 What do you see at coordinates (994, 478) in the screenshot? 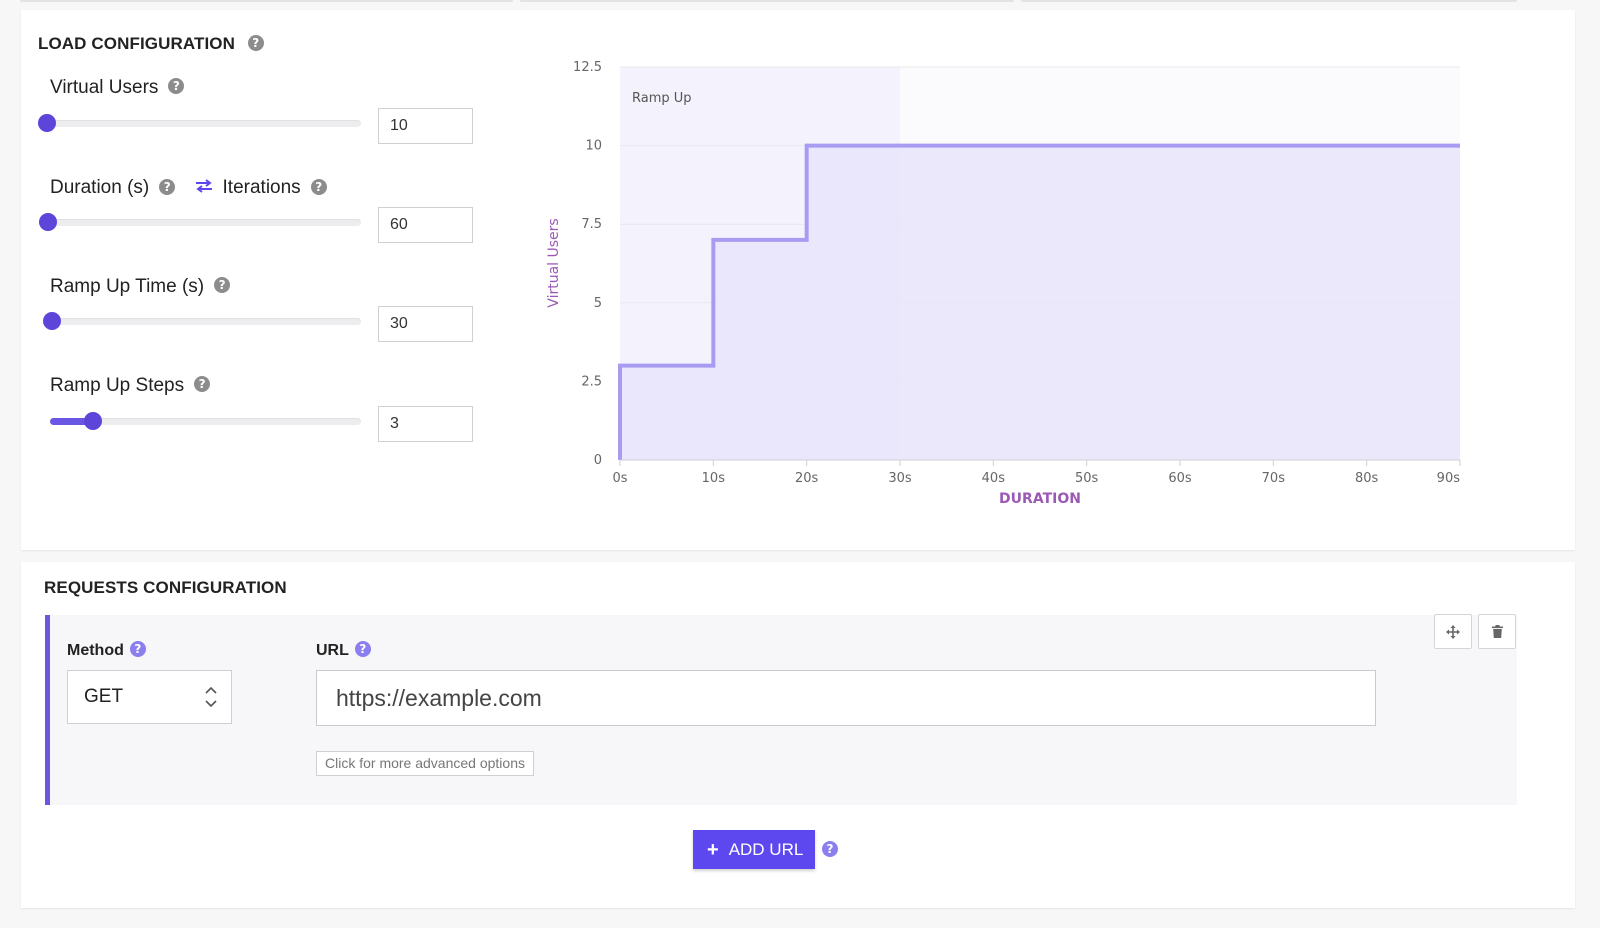
I see `x-tick-label: 40s` at bounding box center [994, 478].